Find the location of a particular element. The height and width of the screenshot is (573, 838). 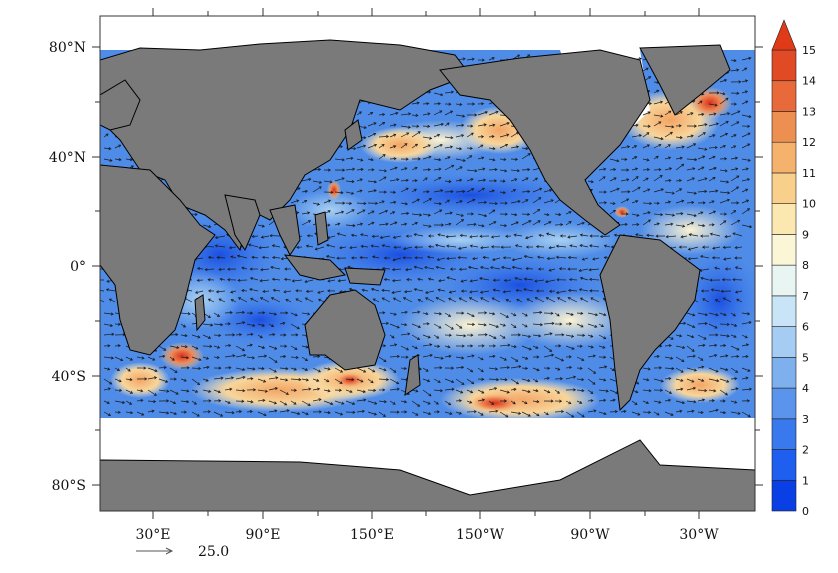

new-guinea is located at coordinates (365, 276).